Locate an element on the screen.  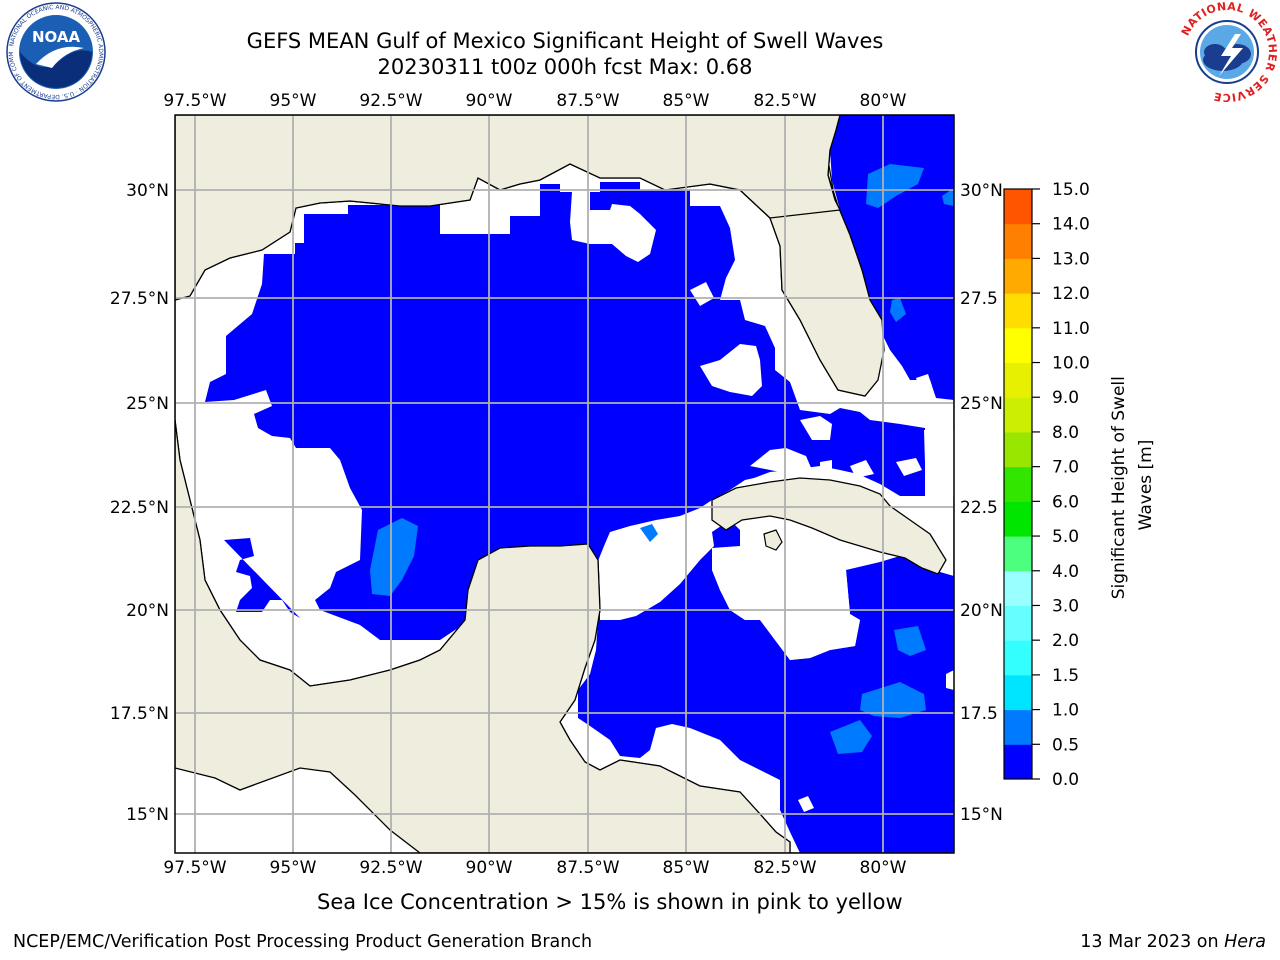
lon-tick-top: 92.5°W is located at coordinates (390, 101).